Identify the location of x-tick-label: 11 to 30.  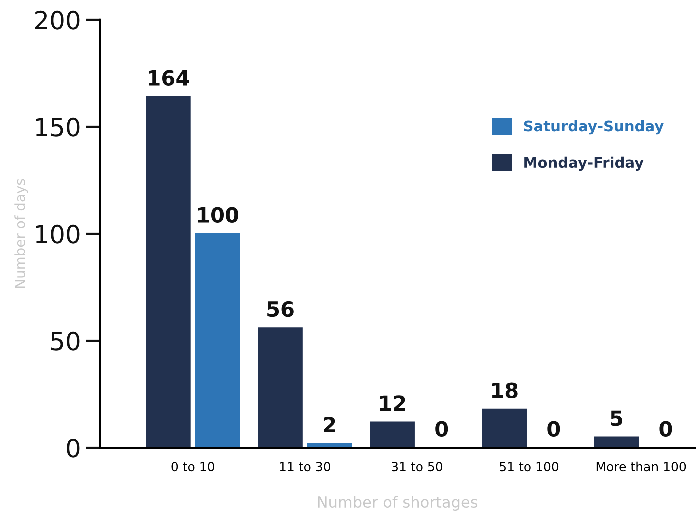
(305, 467).